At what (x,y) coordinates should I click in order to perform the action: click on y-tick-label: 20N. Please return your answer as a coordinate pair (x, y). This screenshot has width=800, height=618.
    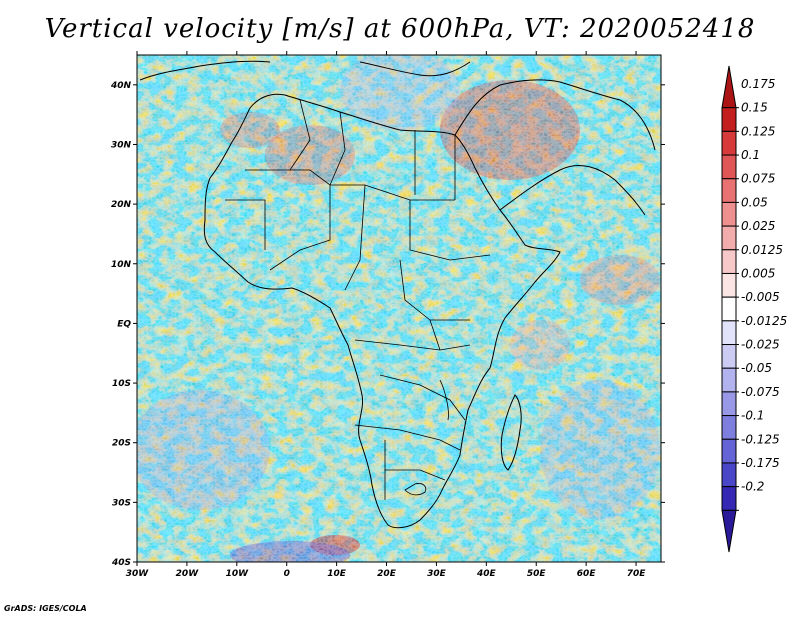
    Looking at the image, I should click on (121, 205).